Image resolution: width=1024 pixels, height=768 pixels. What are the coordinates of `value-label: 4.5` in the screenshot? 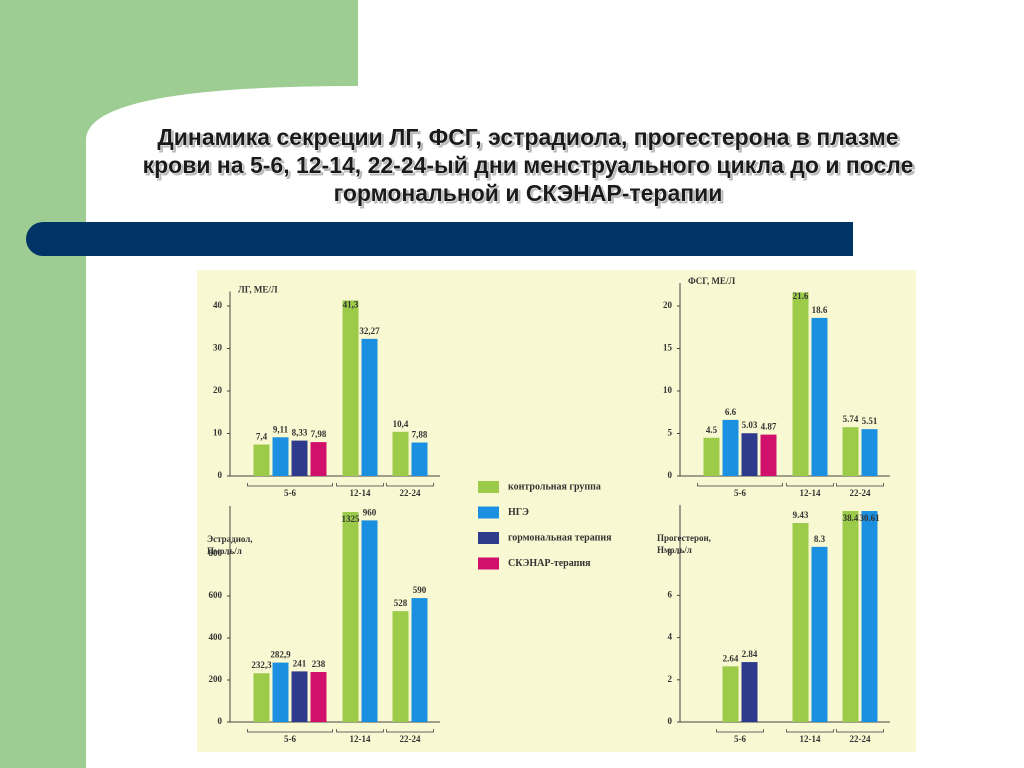 It's located at (712, 430).